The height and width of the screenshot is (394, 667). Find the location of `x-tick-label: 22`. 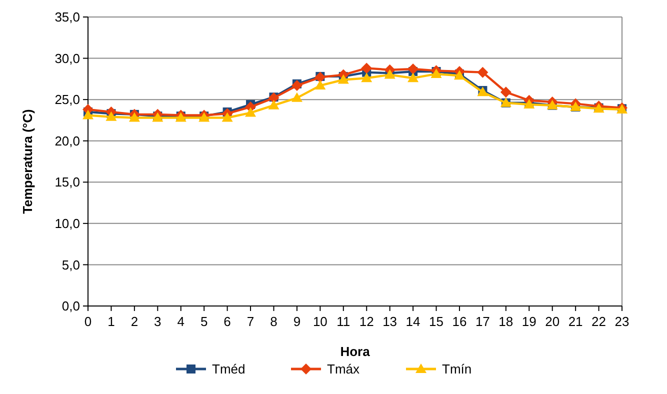

x-tick-label: 22 is located at coordinates (599, 321).